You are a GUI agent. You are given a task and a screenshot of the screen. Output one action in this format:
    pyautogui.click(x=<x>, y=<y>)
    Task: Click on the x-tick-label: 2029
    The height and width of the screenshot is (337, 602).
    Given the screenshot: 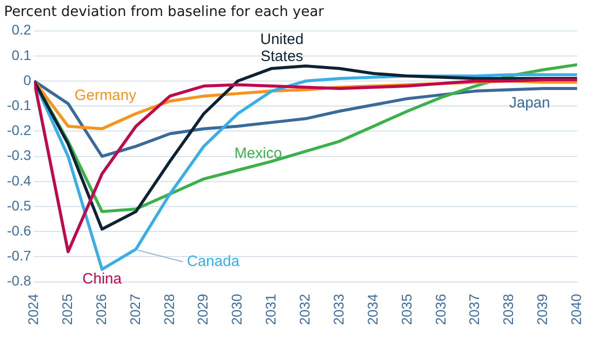 What is the action you would take?
    pyautogui.click(x=202, y=310)
    